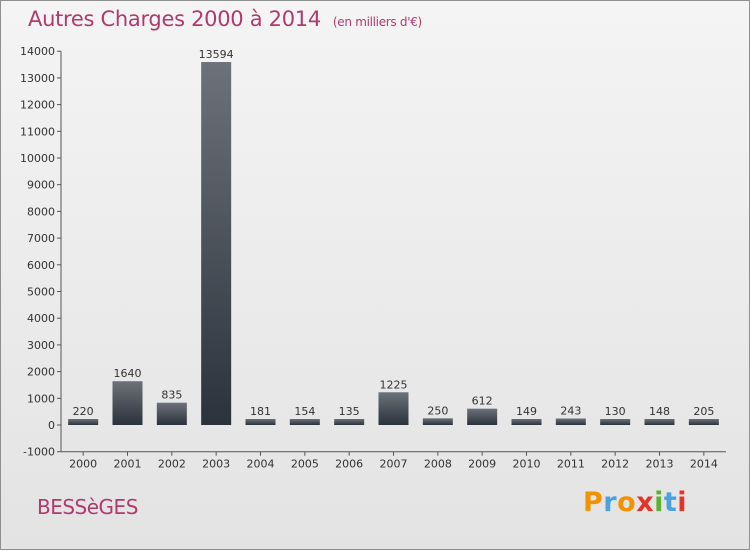  Describe the element at coordinates (41, 292) in the screenshot. I see `y-tick-label: 5000` at that location.